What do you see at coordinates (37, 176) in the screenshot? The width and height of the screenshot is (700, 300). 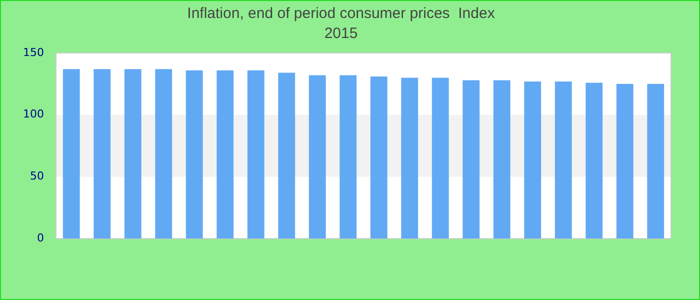 I see `y-tick-label: 50` at bounding box center [37, 176].